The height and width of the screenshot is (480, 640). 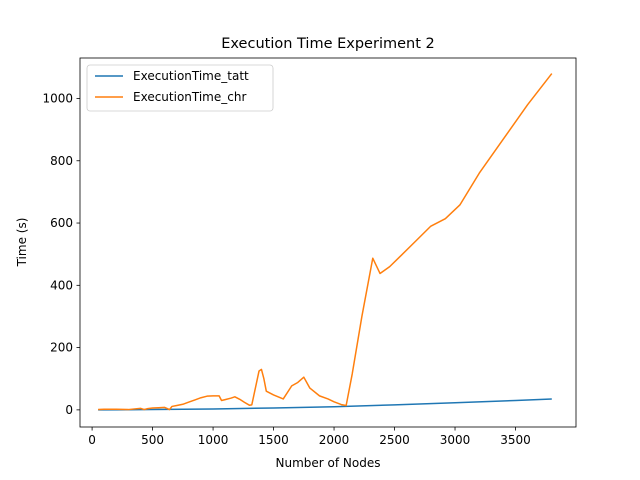 What do you see at coordinates (61, 161) in the screenshot?
I see `y-tick-label: 800` at bounding box center [61, 161].